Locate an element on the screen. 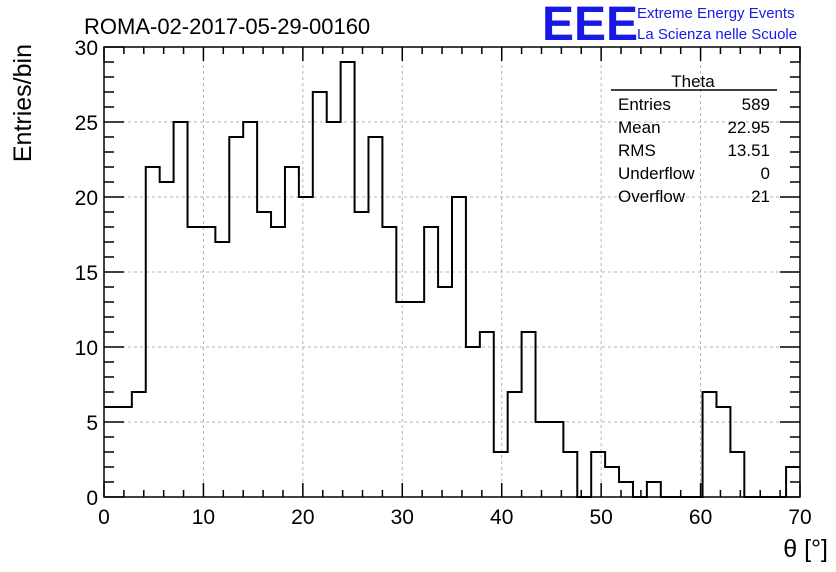  chart-title: ROMA-02-2017-05-29-00160 is located at coordinates (227, 26).